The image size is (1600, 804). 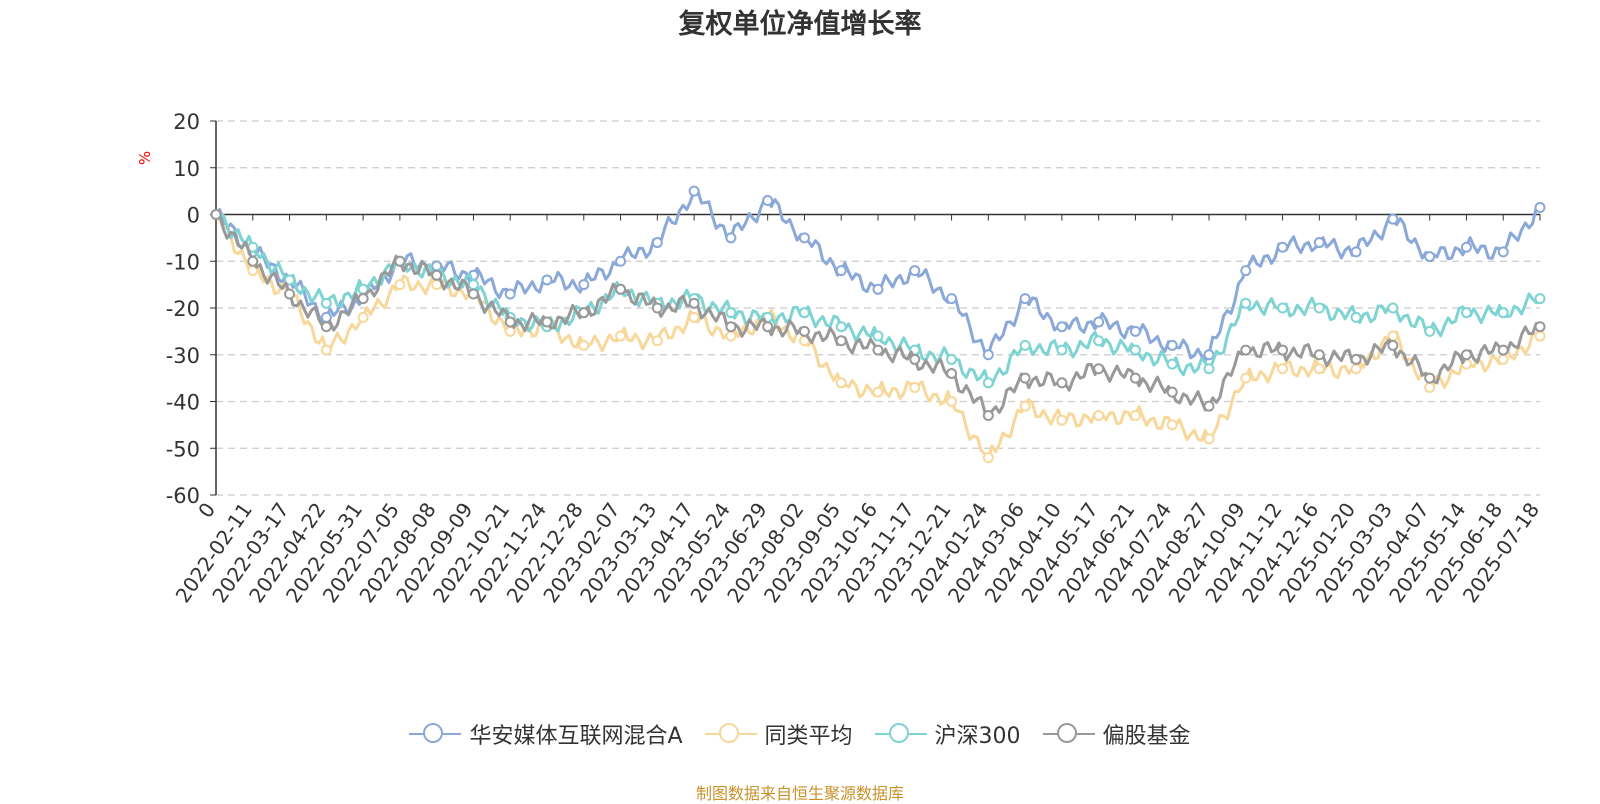 What do you see at coordinates (1146, 736) in the screenshot?
I see `legend-label: 偏股基金` at bounding box center [1146, 736].